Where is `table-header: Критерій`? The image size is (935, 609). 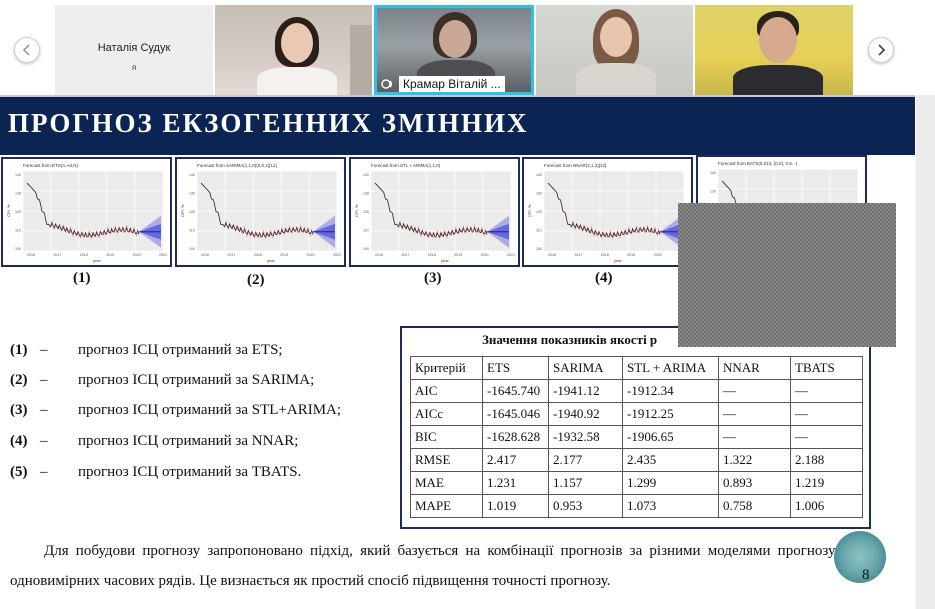
table-header: Критерій is located at coordinates (446, 368).